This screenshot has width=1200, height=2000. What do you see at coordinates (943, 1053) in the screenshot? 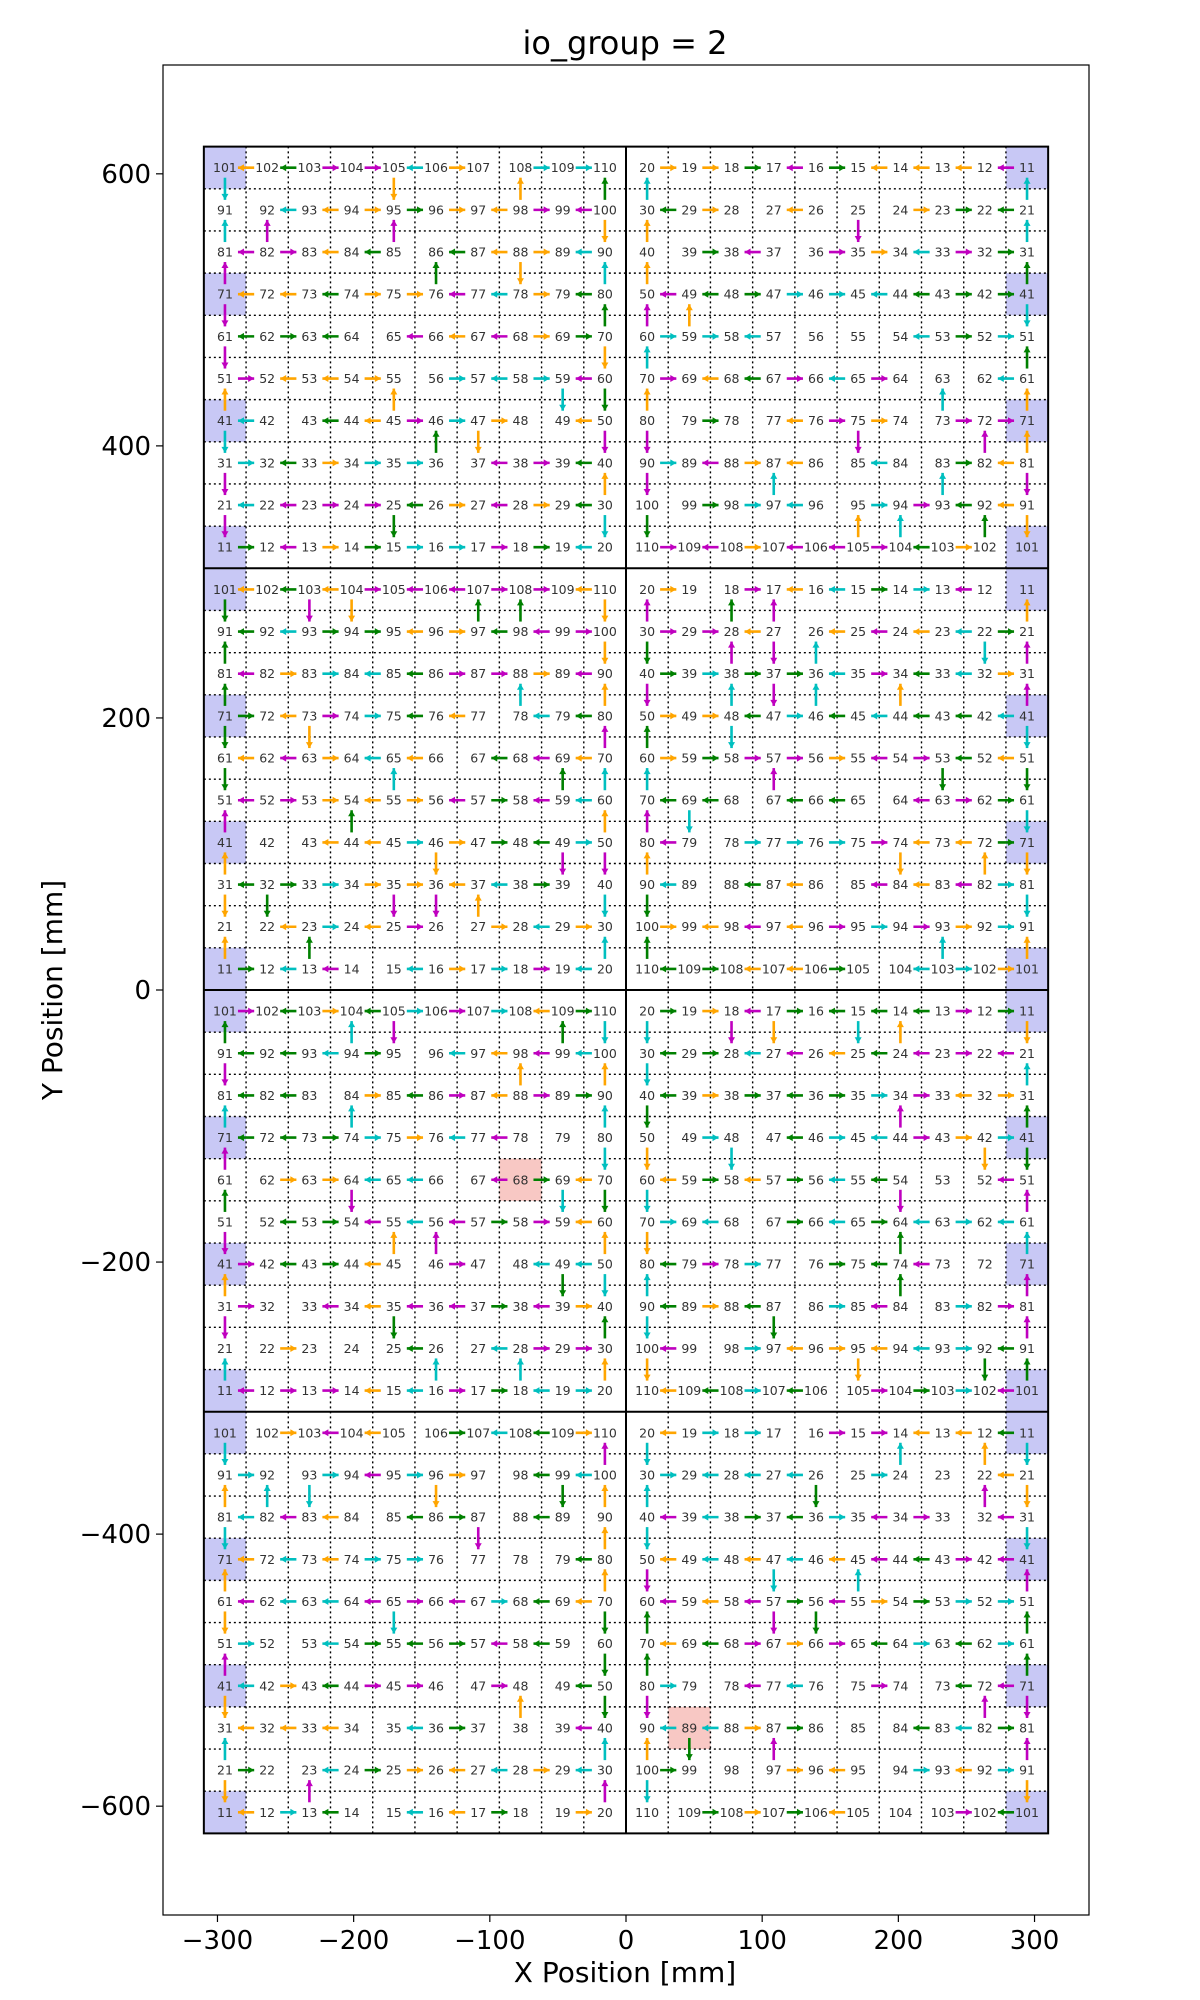
I see `chip-label: 23` at bounding box center [943, 1053].